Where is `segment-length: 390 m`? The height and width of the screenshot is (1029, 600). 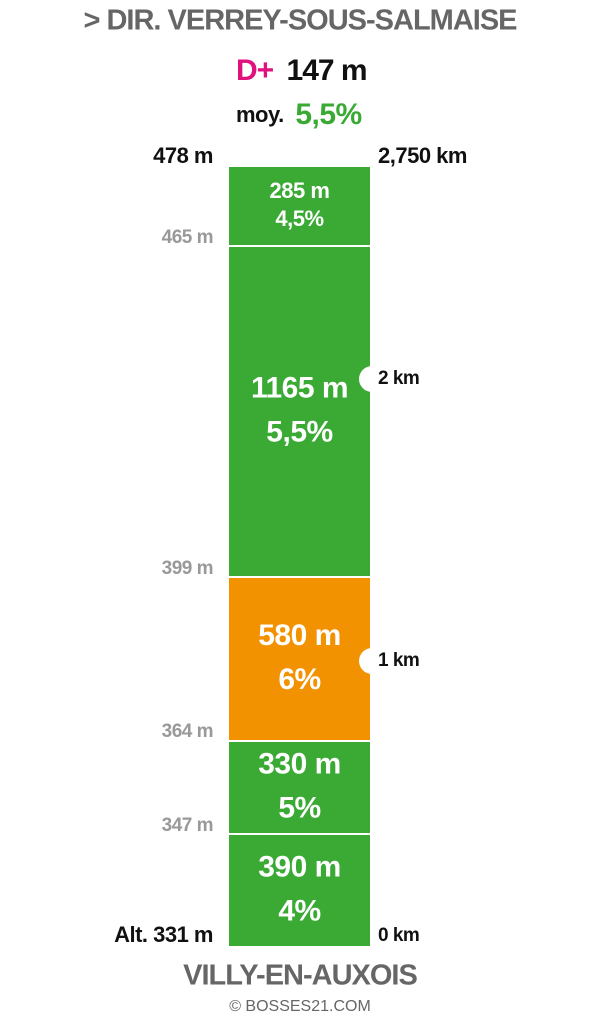
segment-length: 390 m is located at coordinates (299, 866).